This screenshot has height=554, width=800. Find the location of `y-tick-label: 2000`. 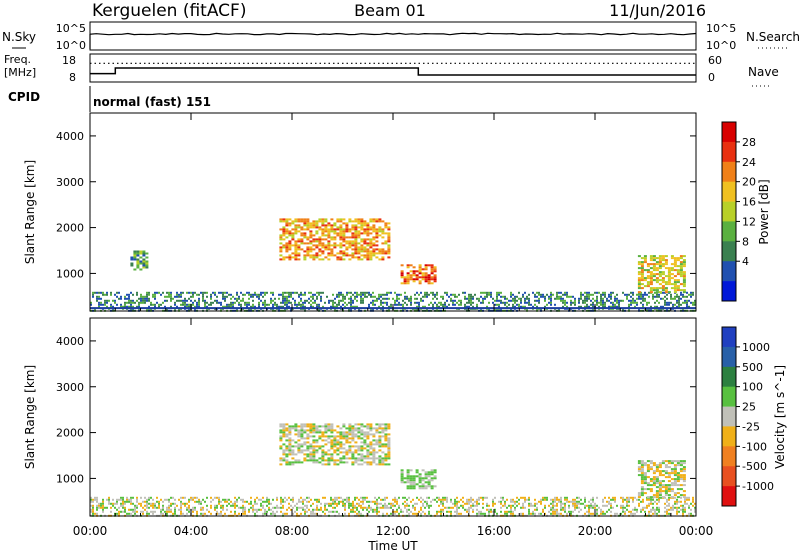

y-tick-label: 2000 is located at coordinates (70, 228).